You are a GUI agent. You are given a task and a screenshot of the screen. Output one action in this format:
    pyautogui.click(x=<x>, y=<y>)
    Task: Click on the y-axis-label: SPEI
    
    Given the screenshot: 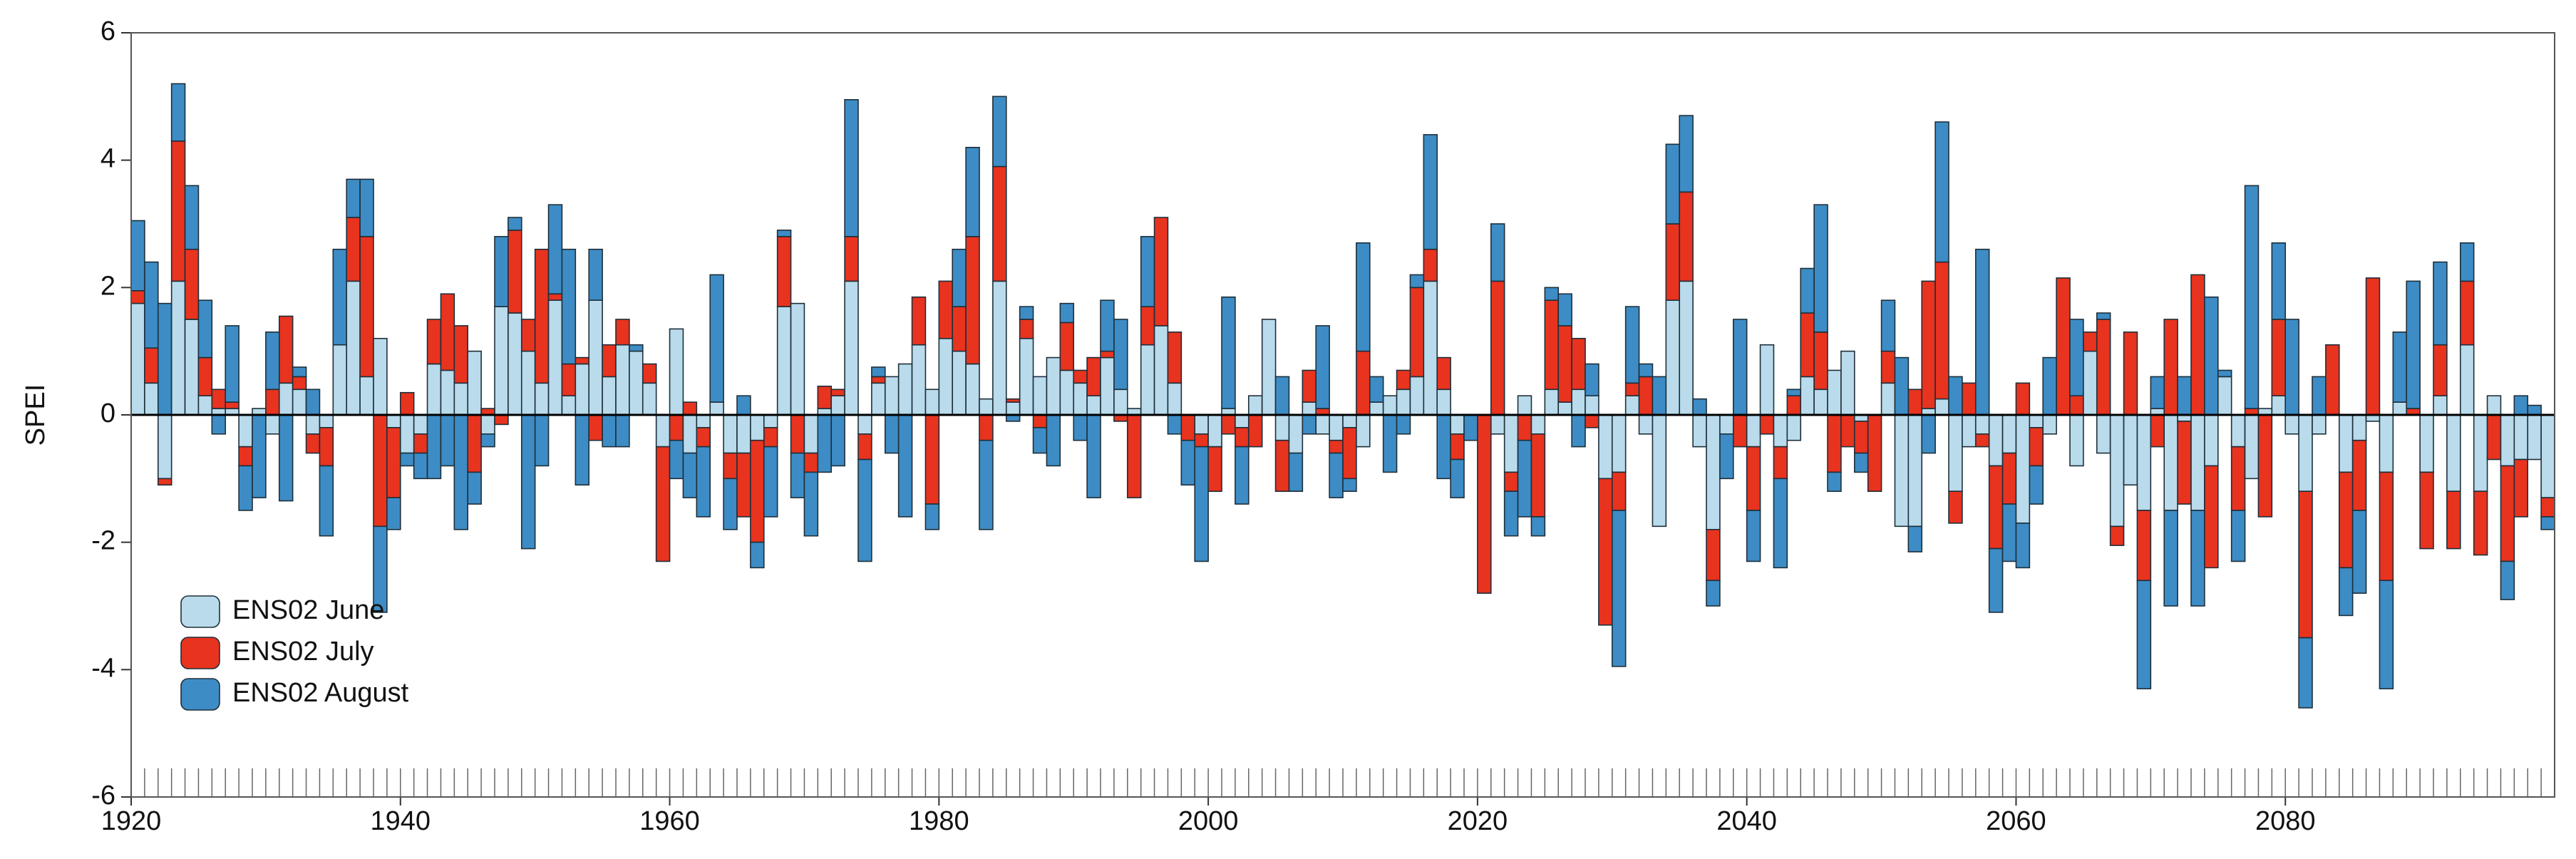 What is the action you would take?
    pyautogui.click(x=36, y=415)
    